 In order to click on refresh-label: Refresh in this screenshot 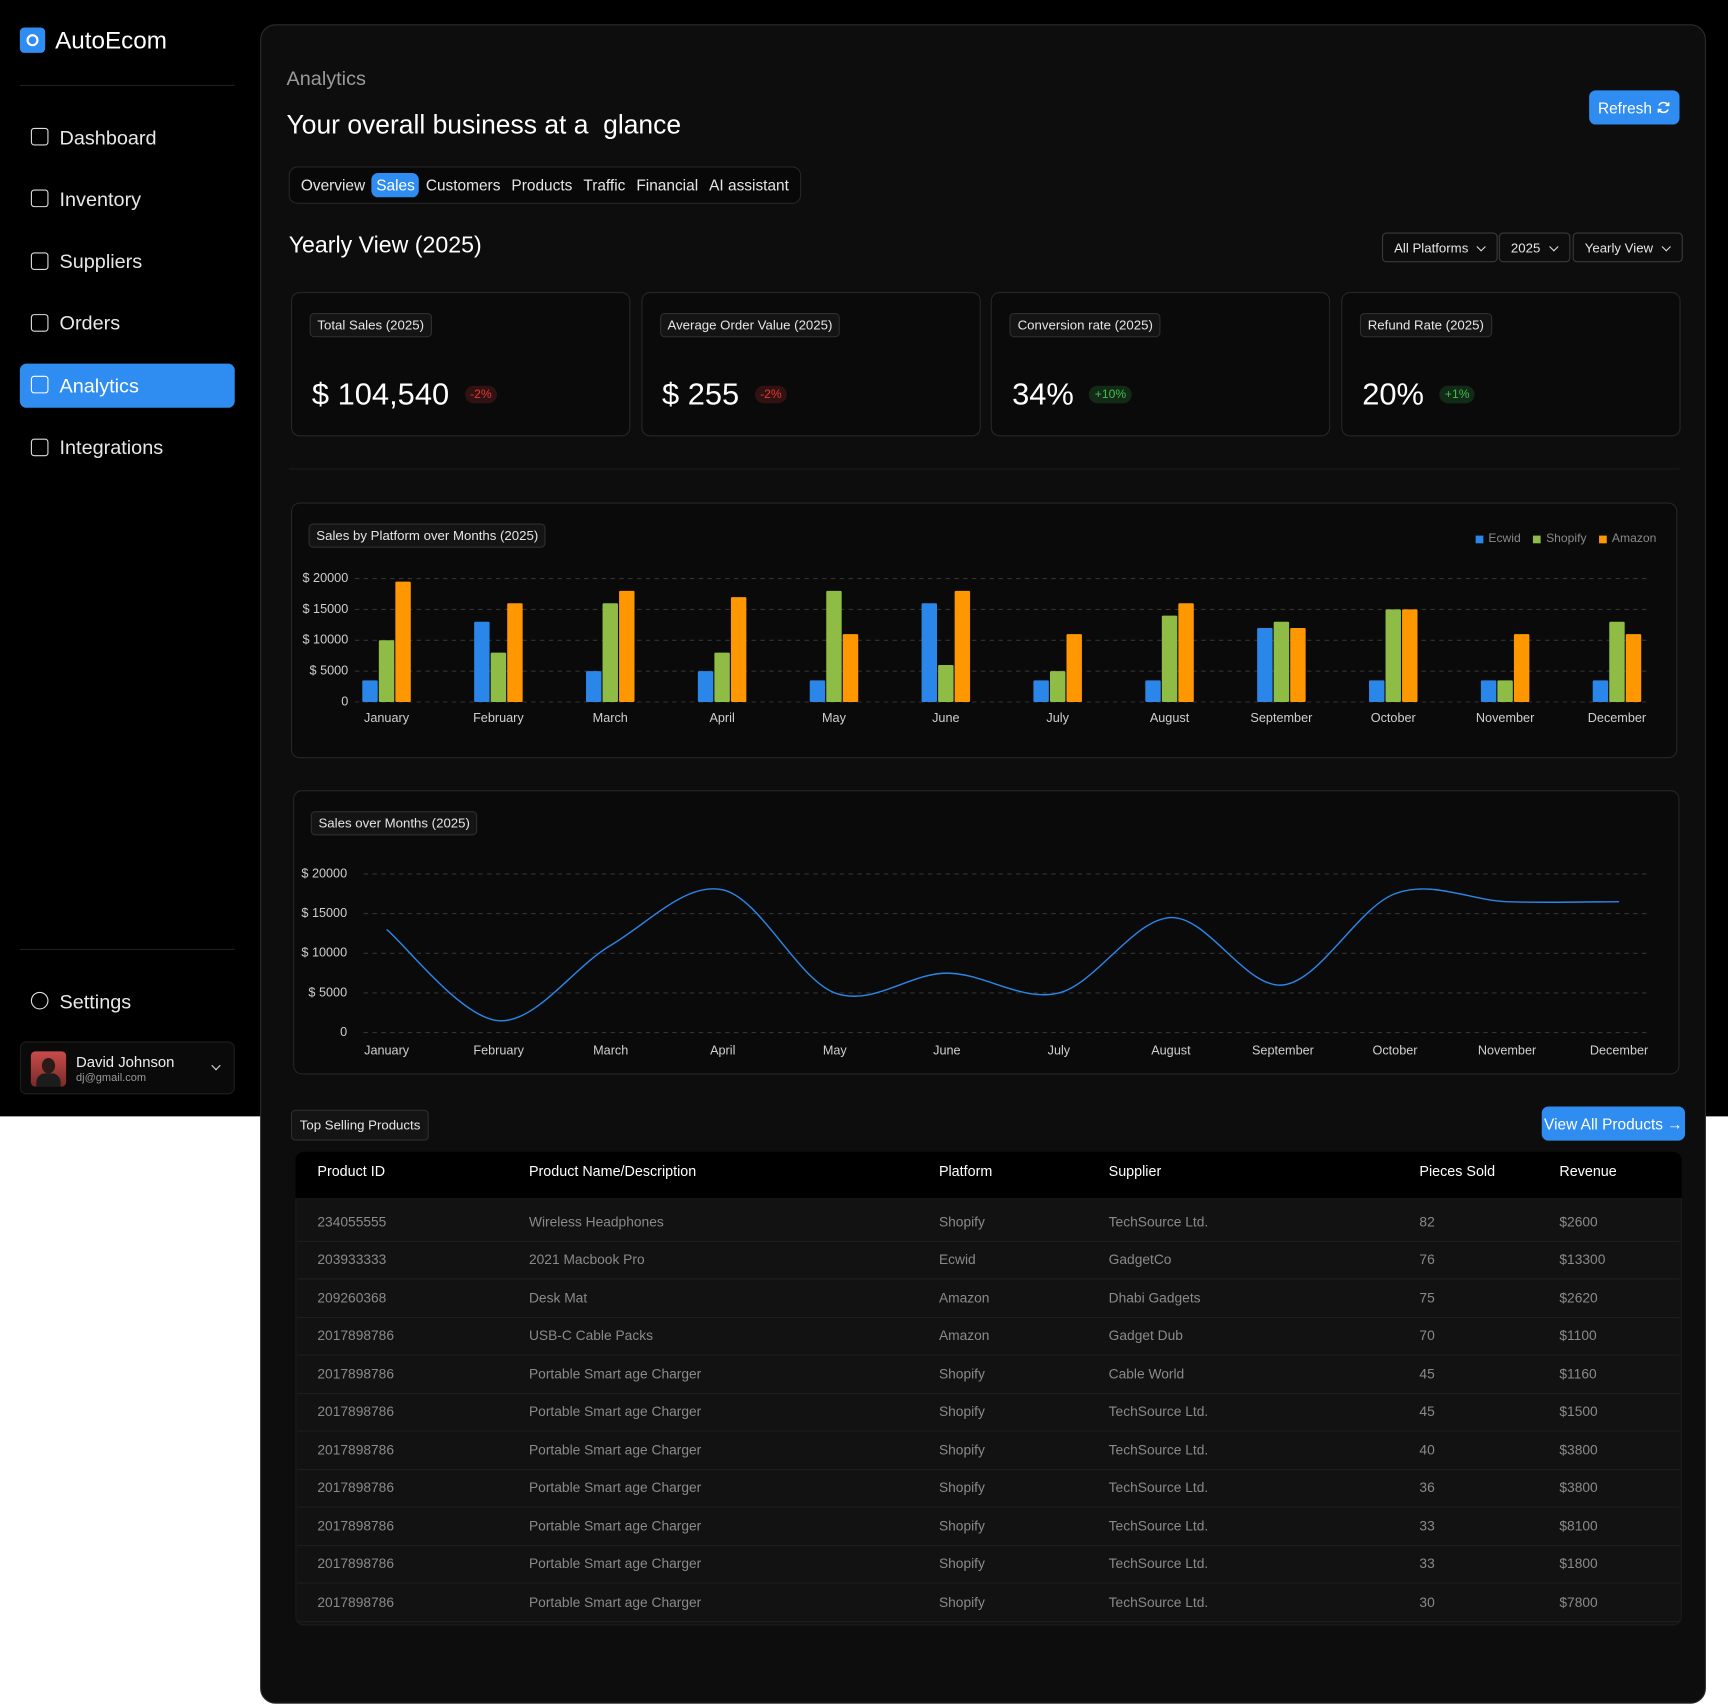, I will do `click(1624, 107)`.